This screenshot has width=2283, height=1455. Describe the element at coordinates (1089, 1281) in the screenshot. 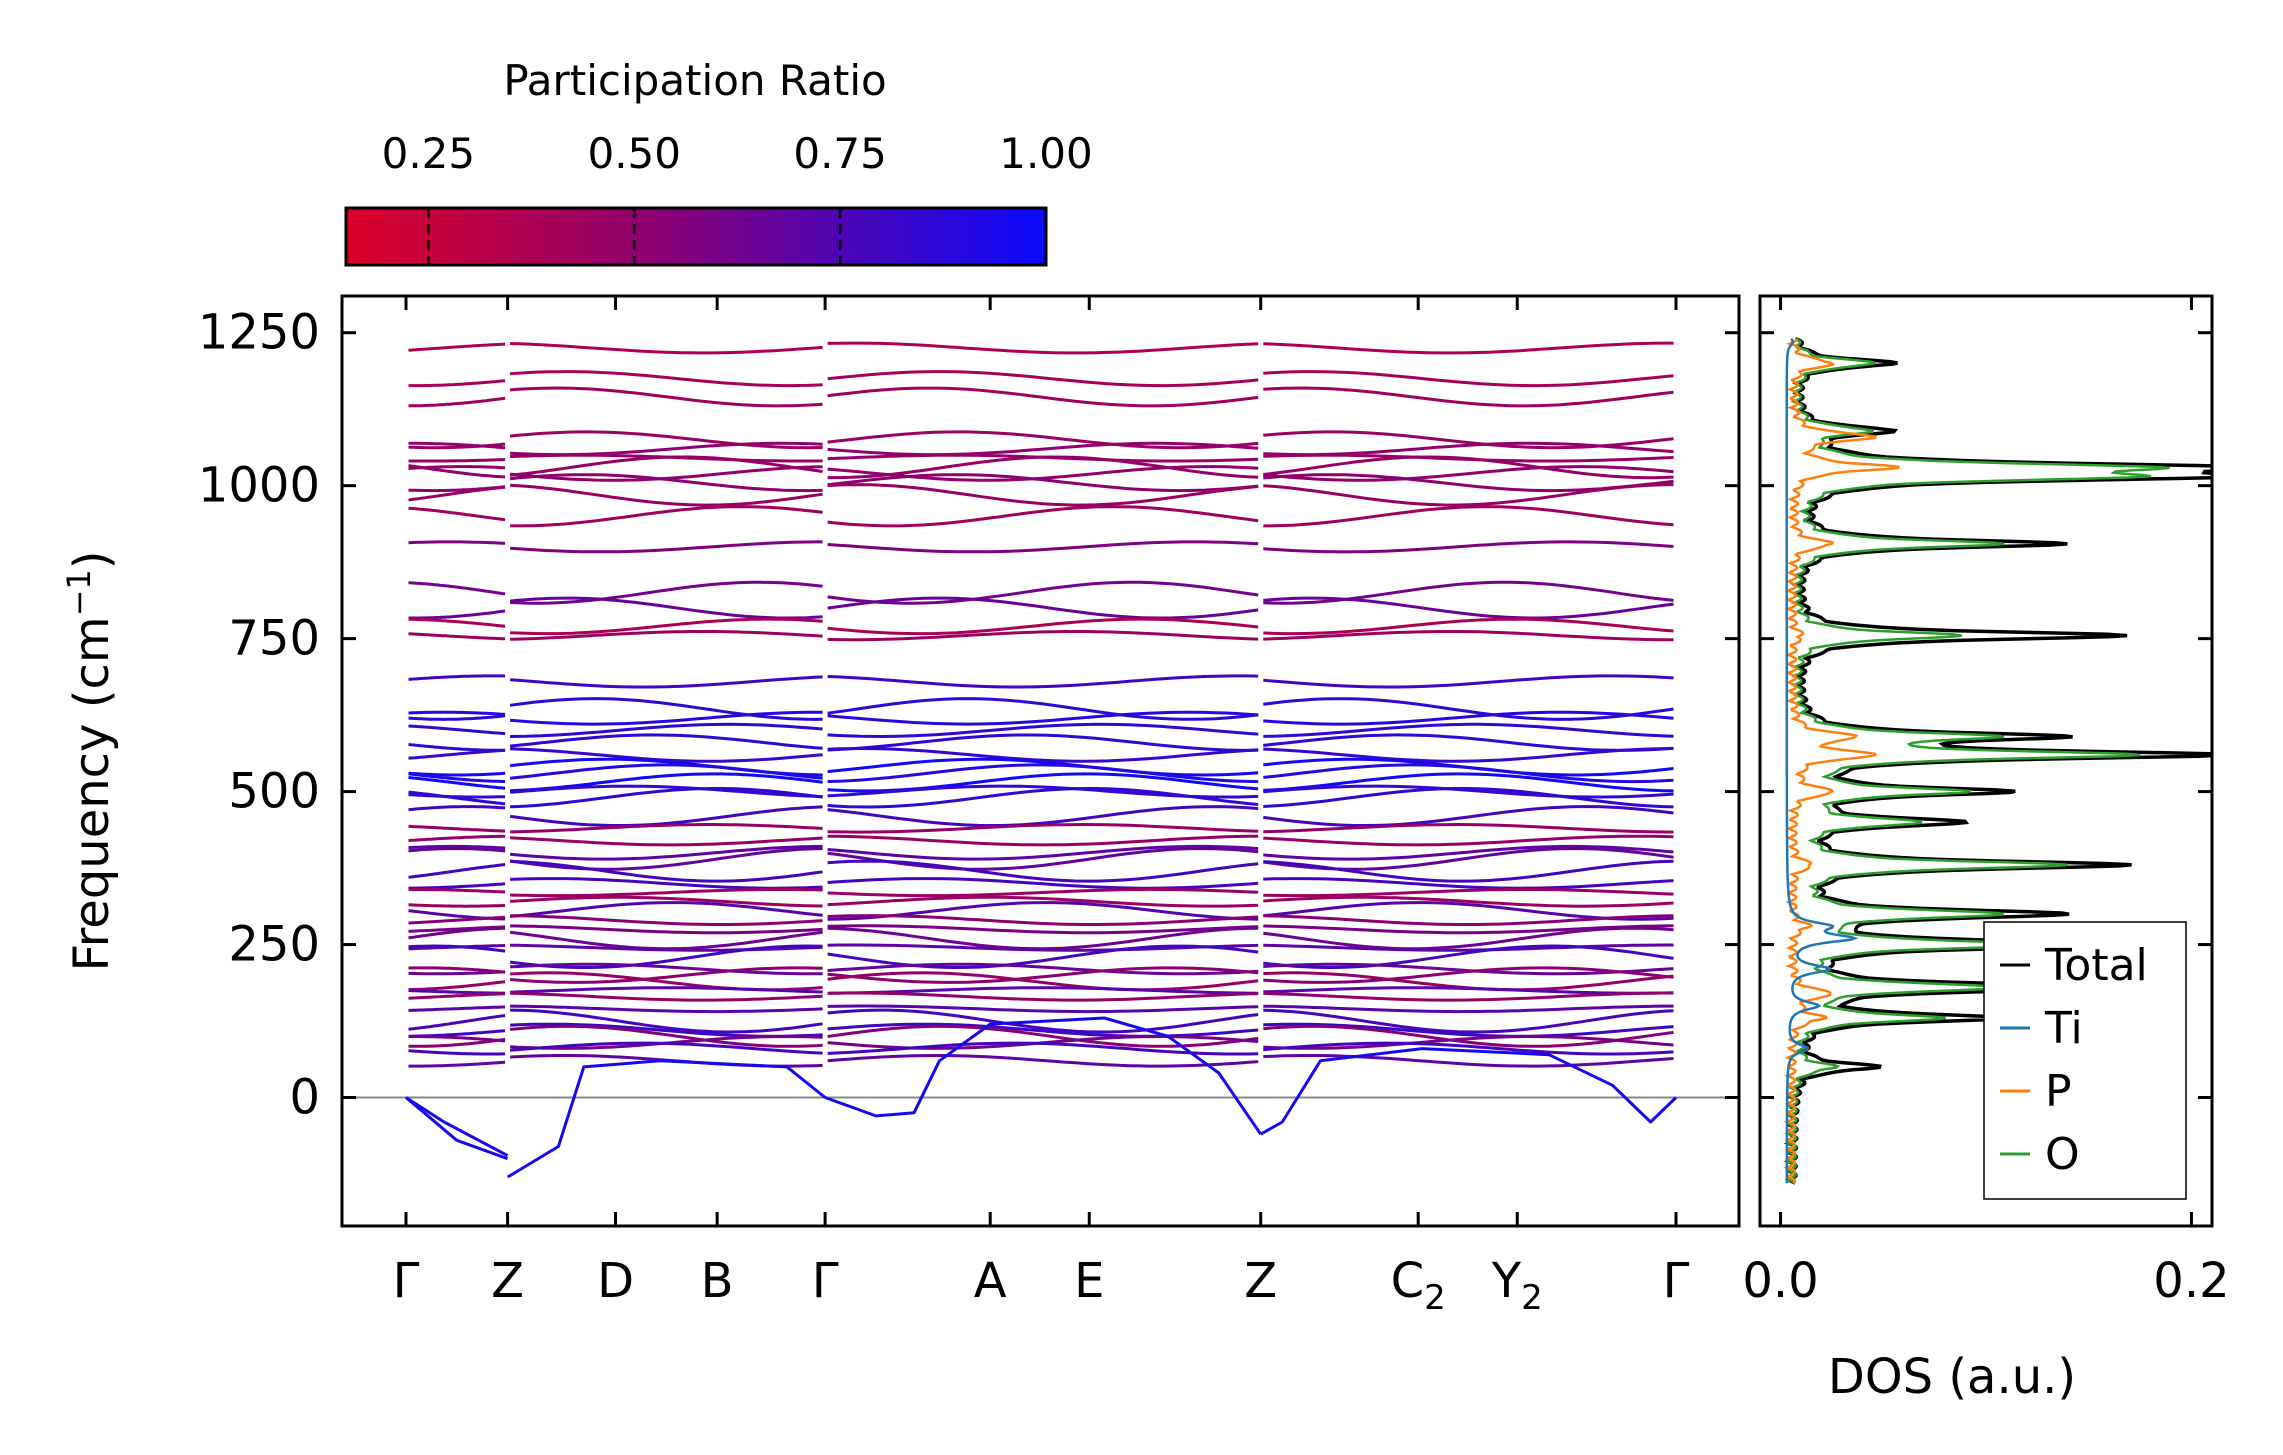

I see `x-tick-label: E` at that location.